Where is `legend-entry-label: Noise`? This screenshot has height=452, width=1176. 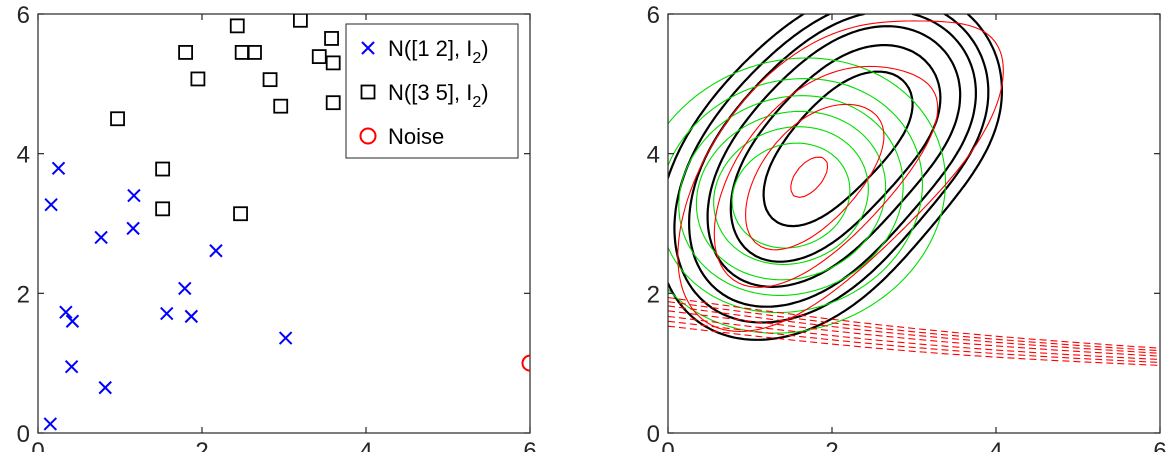
legend-entry-label: Noise is located at coordinates (416, 136).